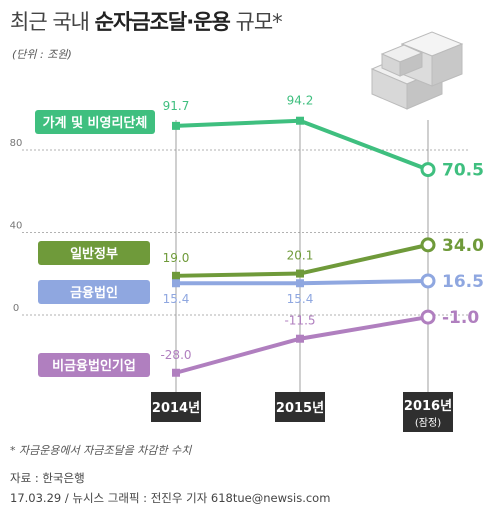  What do you see at coordinates (300, 256) in the screenshot?
I see `data-label: 20.1` at bounding box center [300, 256].